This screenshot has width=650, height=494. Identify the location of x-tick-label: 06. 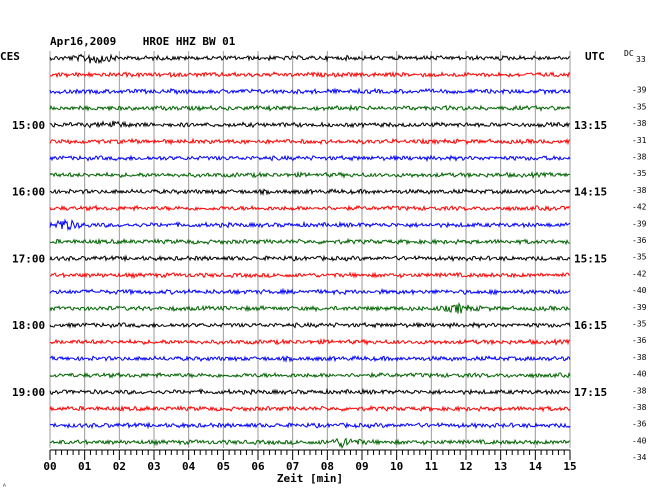
(258, 466).